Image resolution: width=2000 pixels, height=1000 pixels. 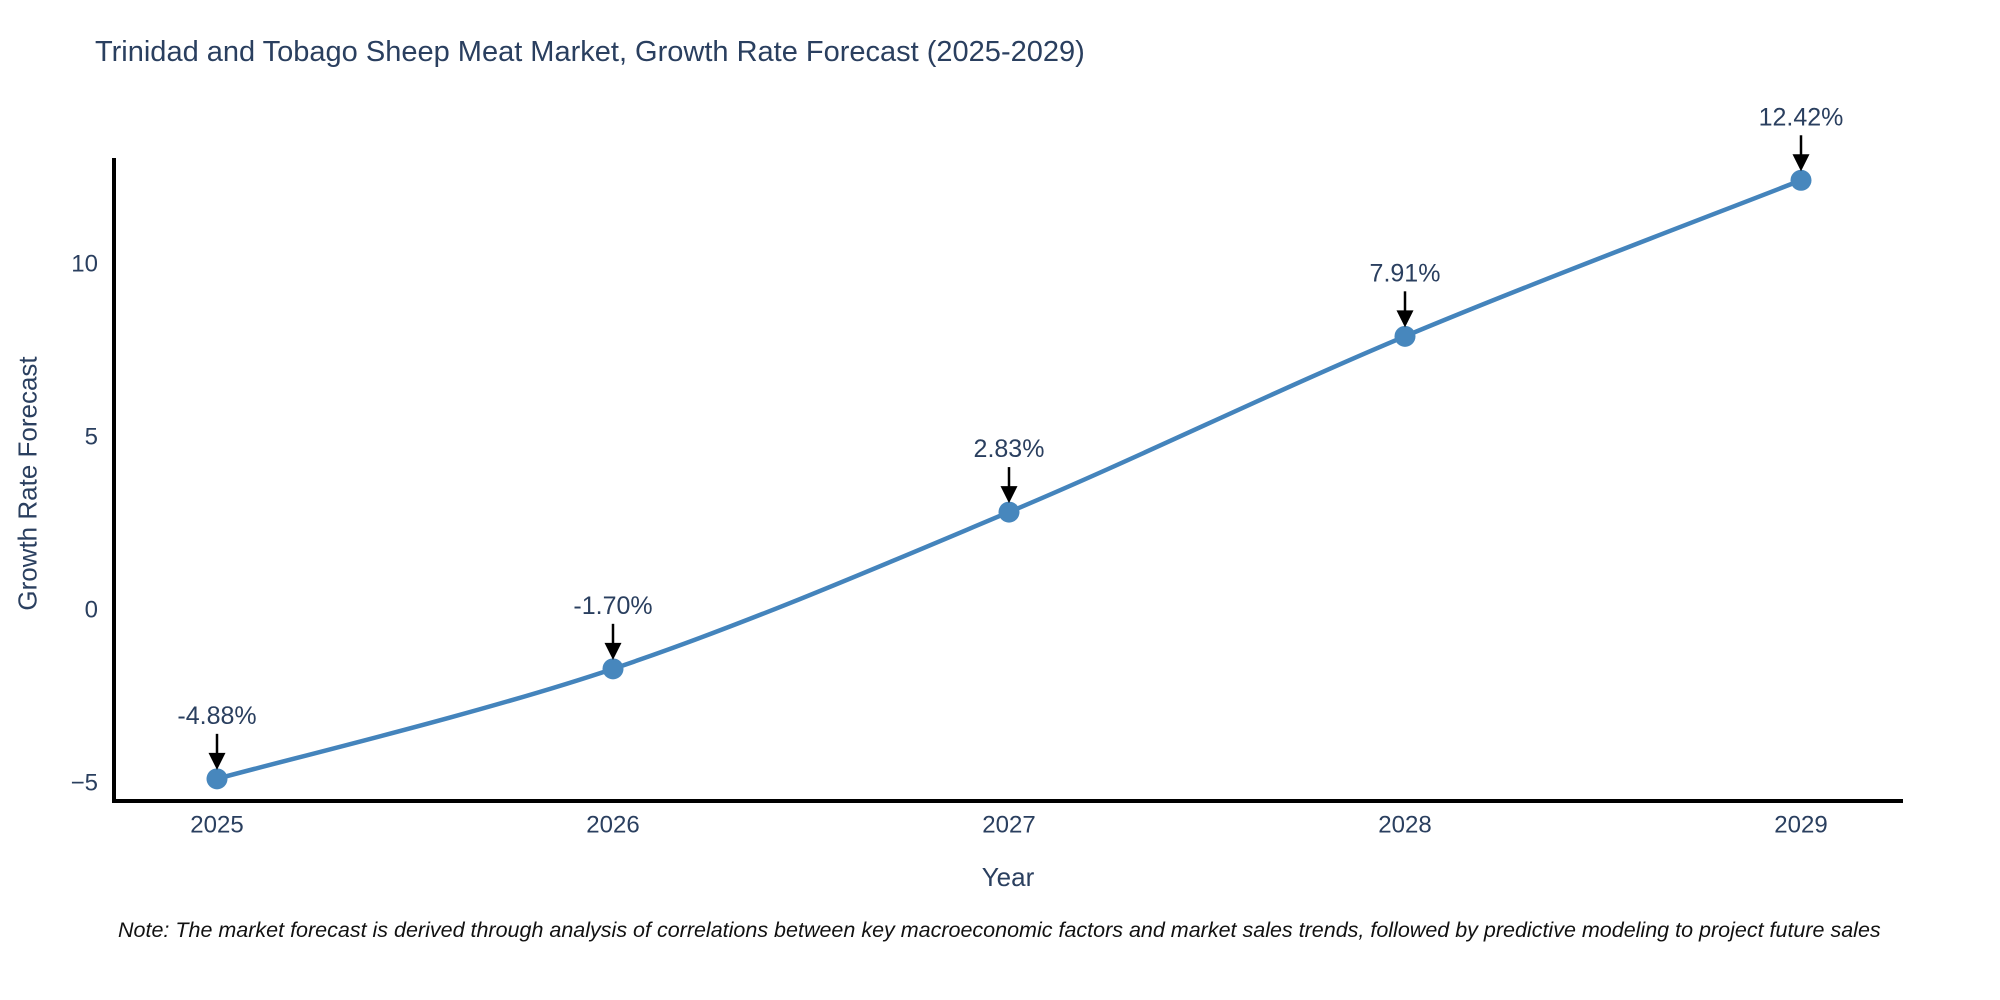 I want to click on point-annotation: -4.88%, so click(x=216, y=716).